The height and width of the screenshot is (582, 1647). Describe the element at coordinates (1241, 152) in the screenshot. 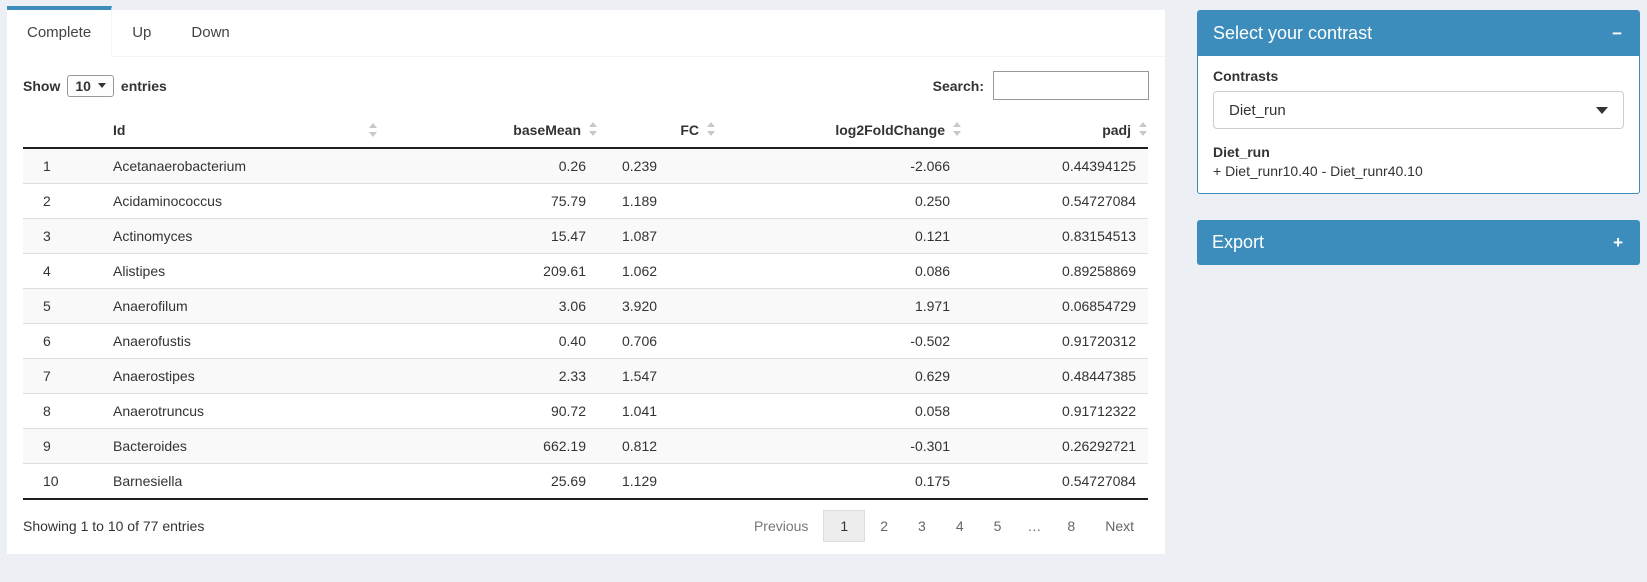

I see `contrast-detail-name: Diet_run` at that location.